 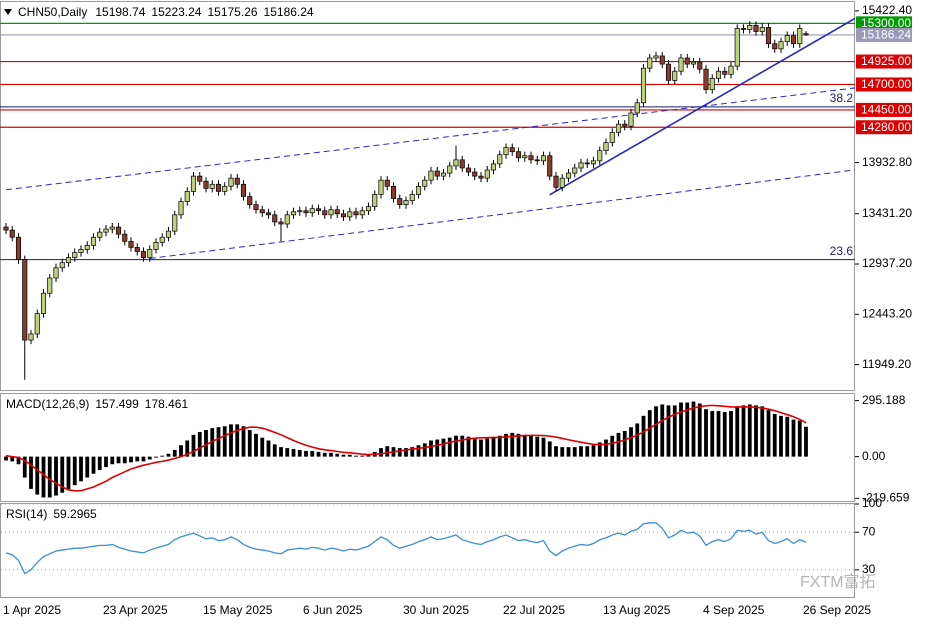 What do you see at coordinates (52, 12) in the screenshot?
I see `symbol: CHN50,Daily` at bounding box center [52, 12].